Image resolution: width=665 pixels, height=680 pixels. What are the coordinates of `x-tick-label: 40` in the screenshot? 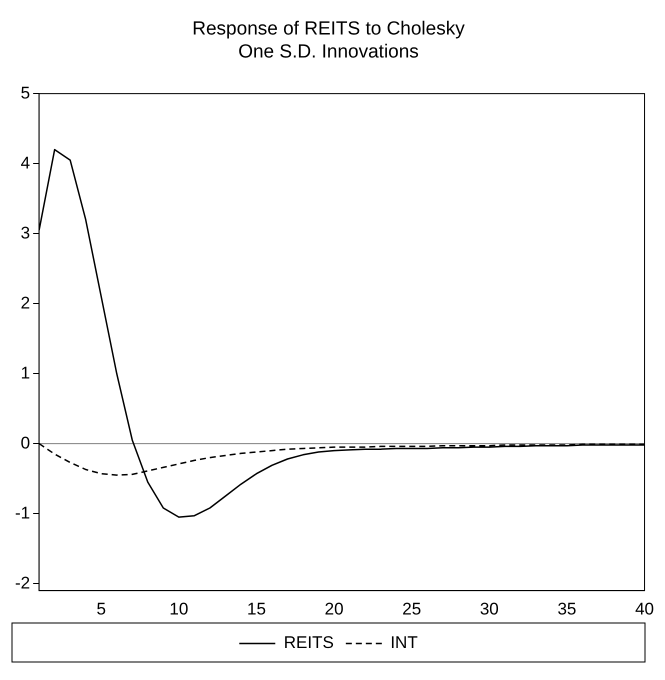 It's located at (644, 608).